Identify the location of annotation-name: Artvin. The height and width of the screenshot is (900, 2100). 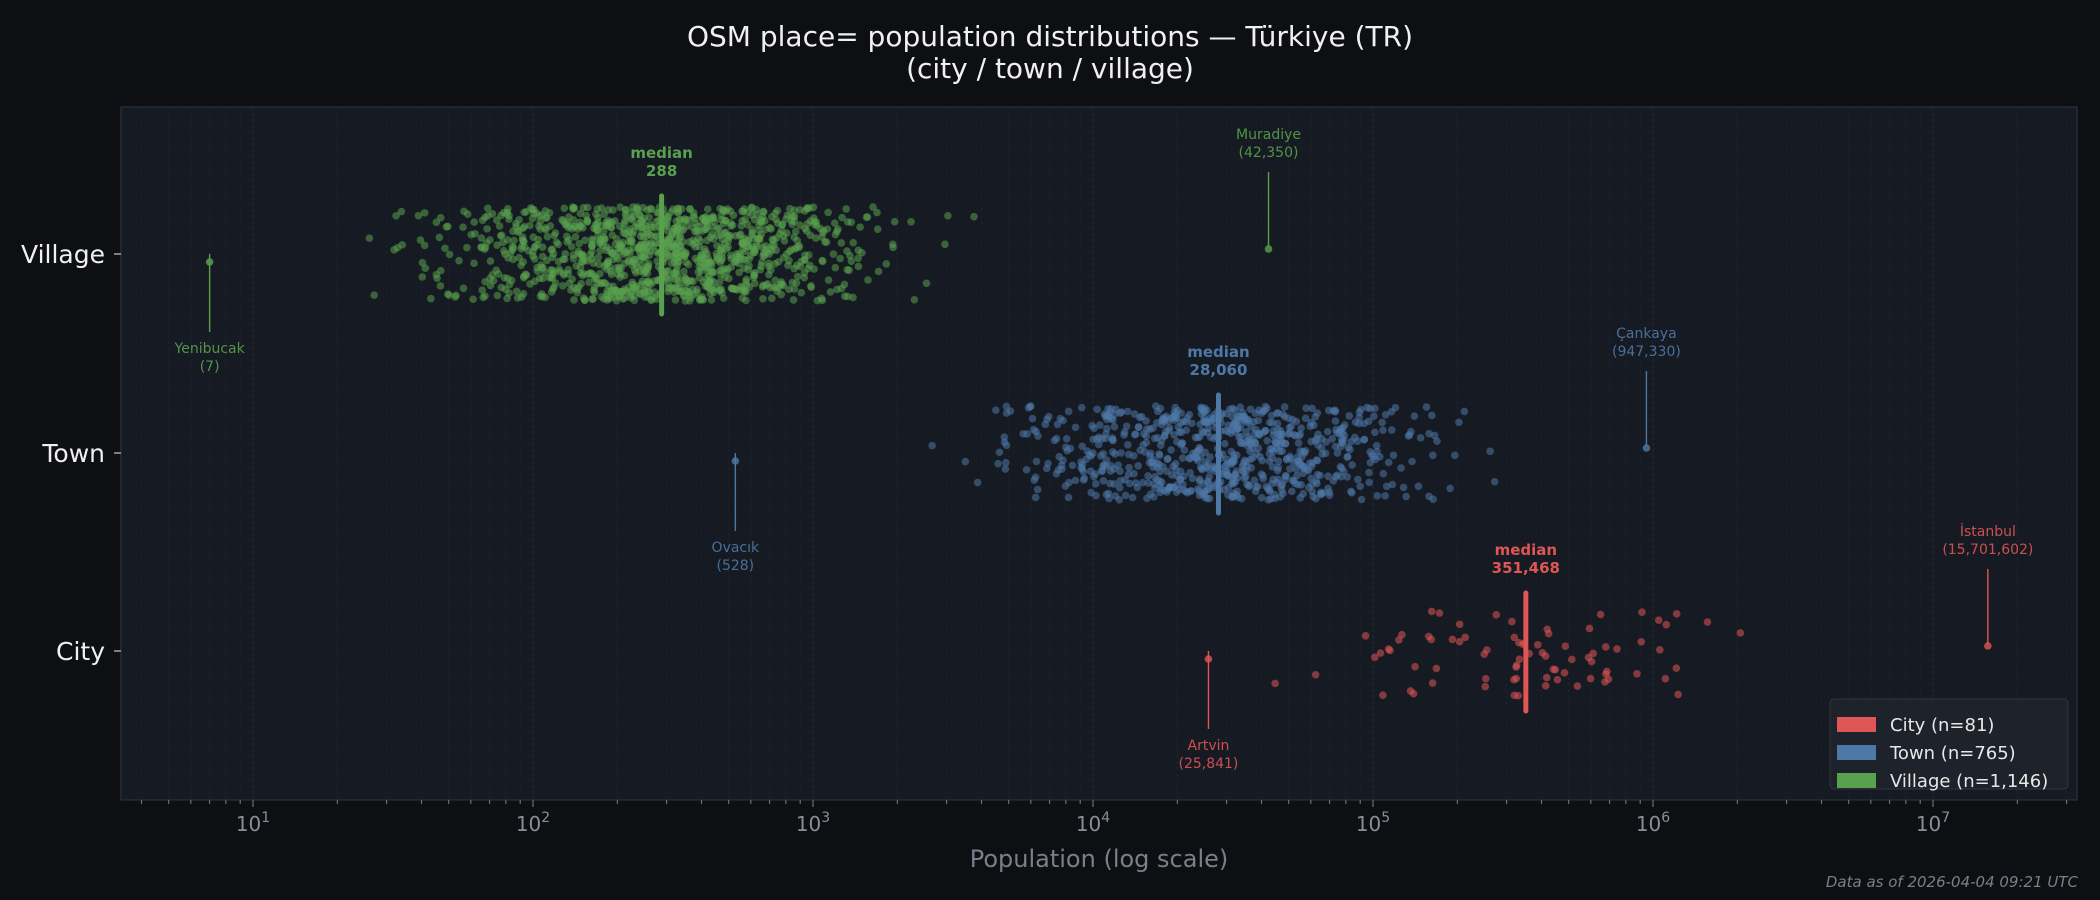
(1209, 746).